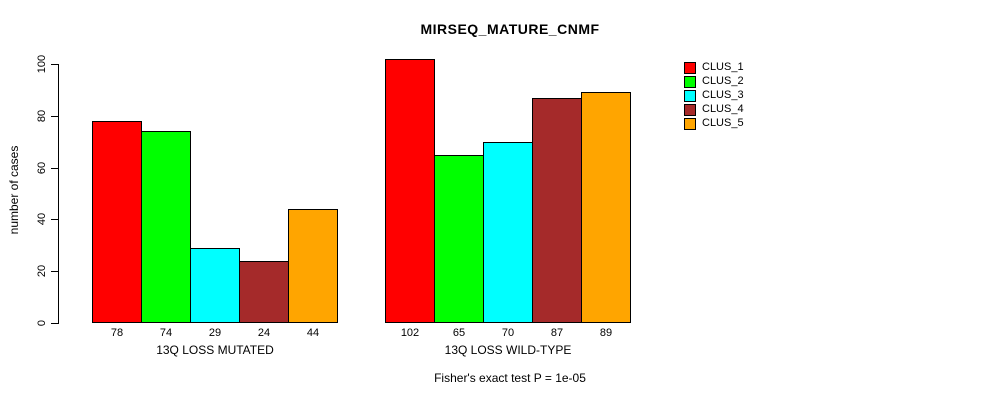 This screenshot has width=990, height=400. I want to click on bar-value-label: 102, so click(410, 333).